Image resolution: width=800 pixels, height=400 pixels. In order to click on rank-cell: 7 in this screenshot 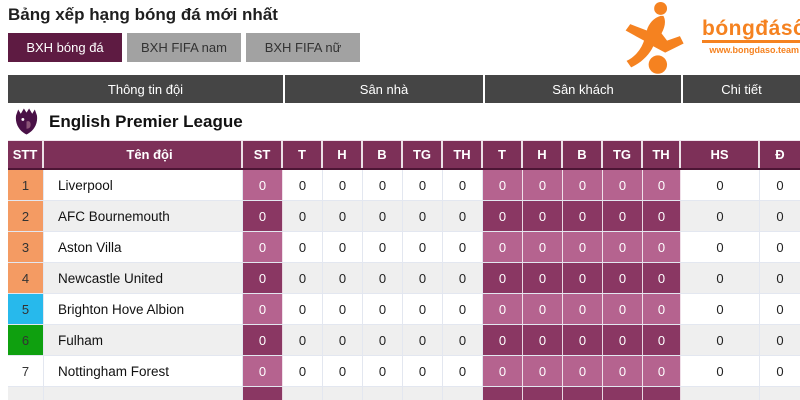, I will do `click(26, 371)`.